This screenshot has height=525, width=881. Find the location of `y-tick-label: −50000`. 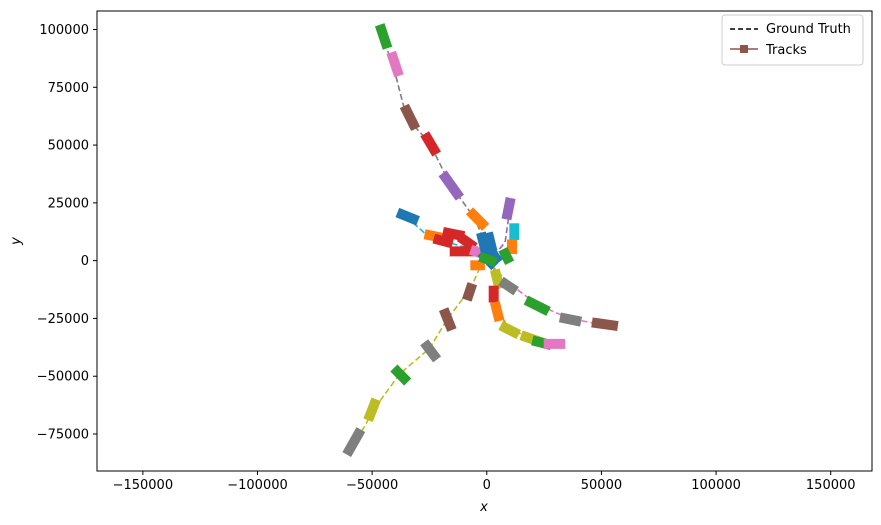

y-tick-label: −50000 is located at coordinates (63, 377).